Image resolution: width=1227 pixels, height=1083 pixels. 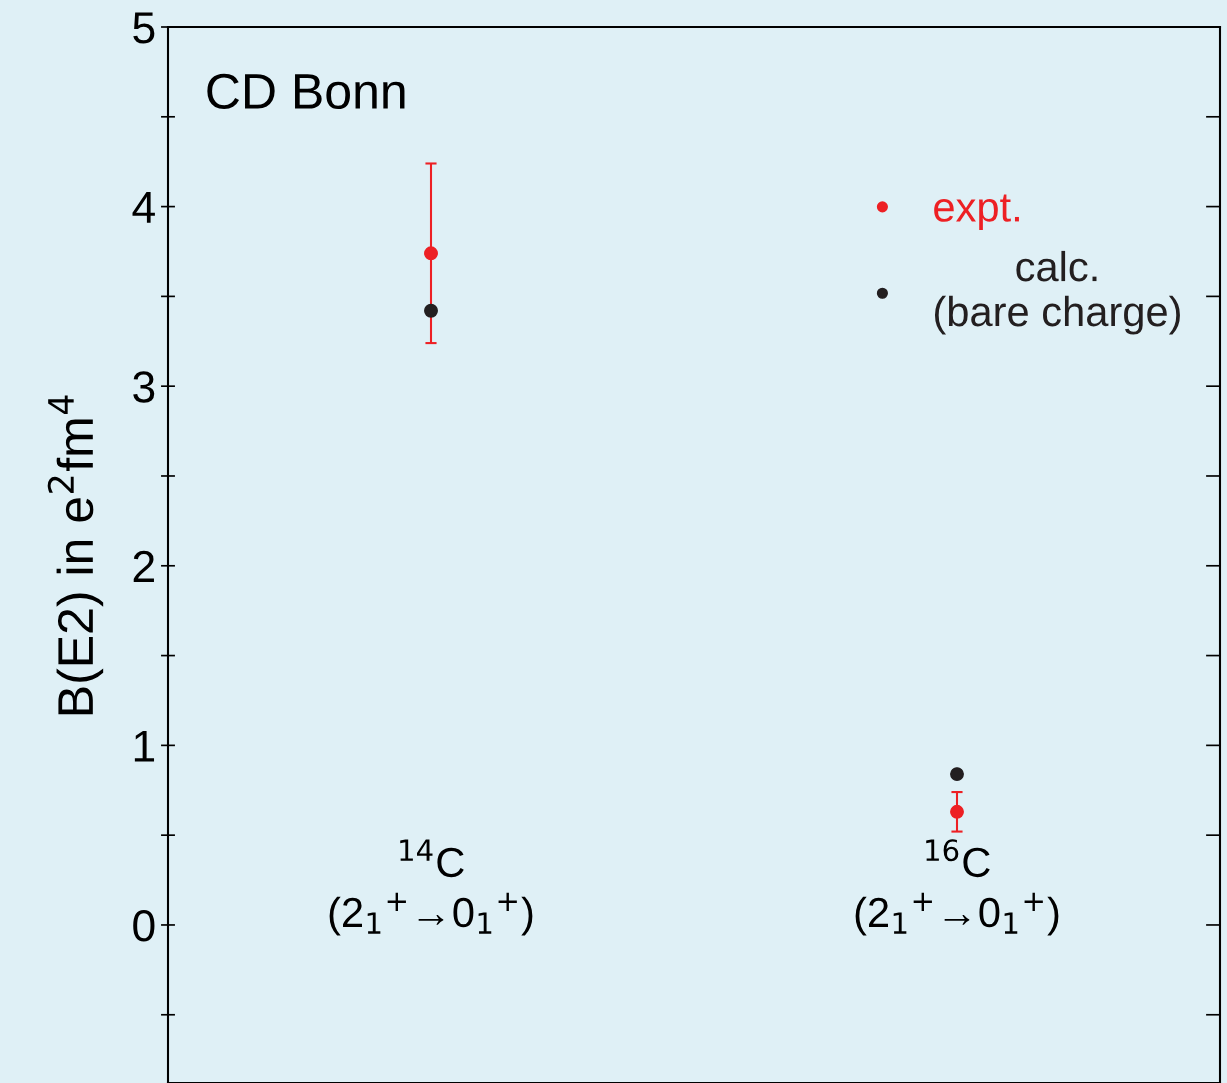 I want to click on legend-label: expt., so click(x=976, y=212).